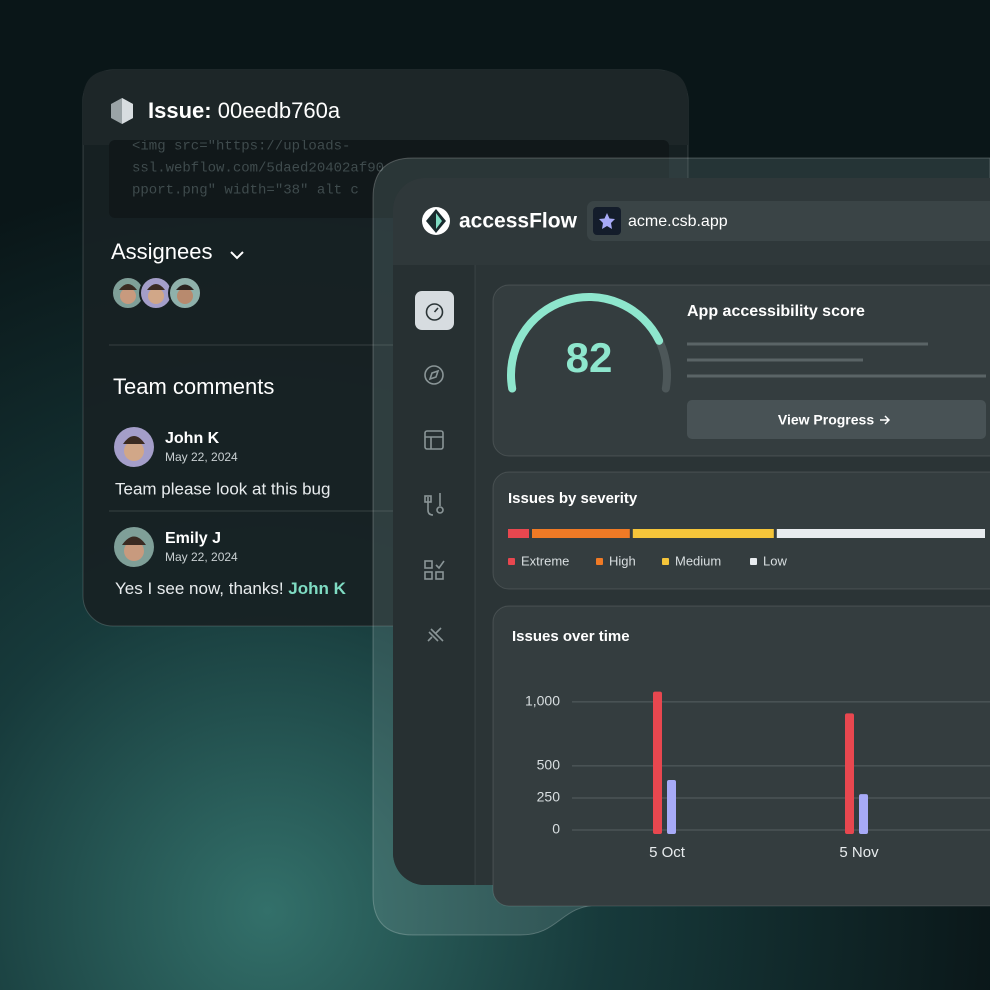 This screenshot has height=990, width=990. What do you see at coordinates (589, 357) in the screenshot?
I see `score-value: 82` at bounding box center [589, 357].